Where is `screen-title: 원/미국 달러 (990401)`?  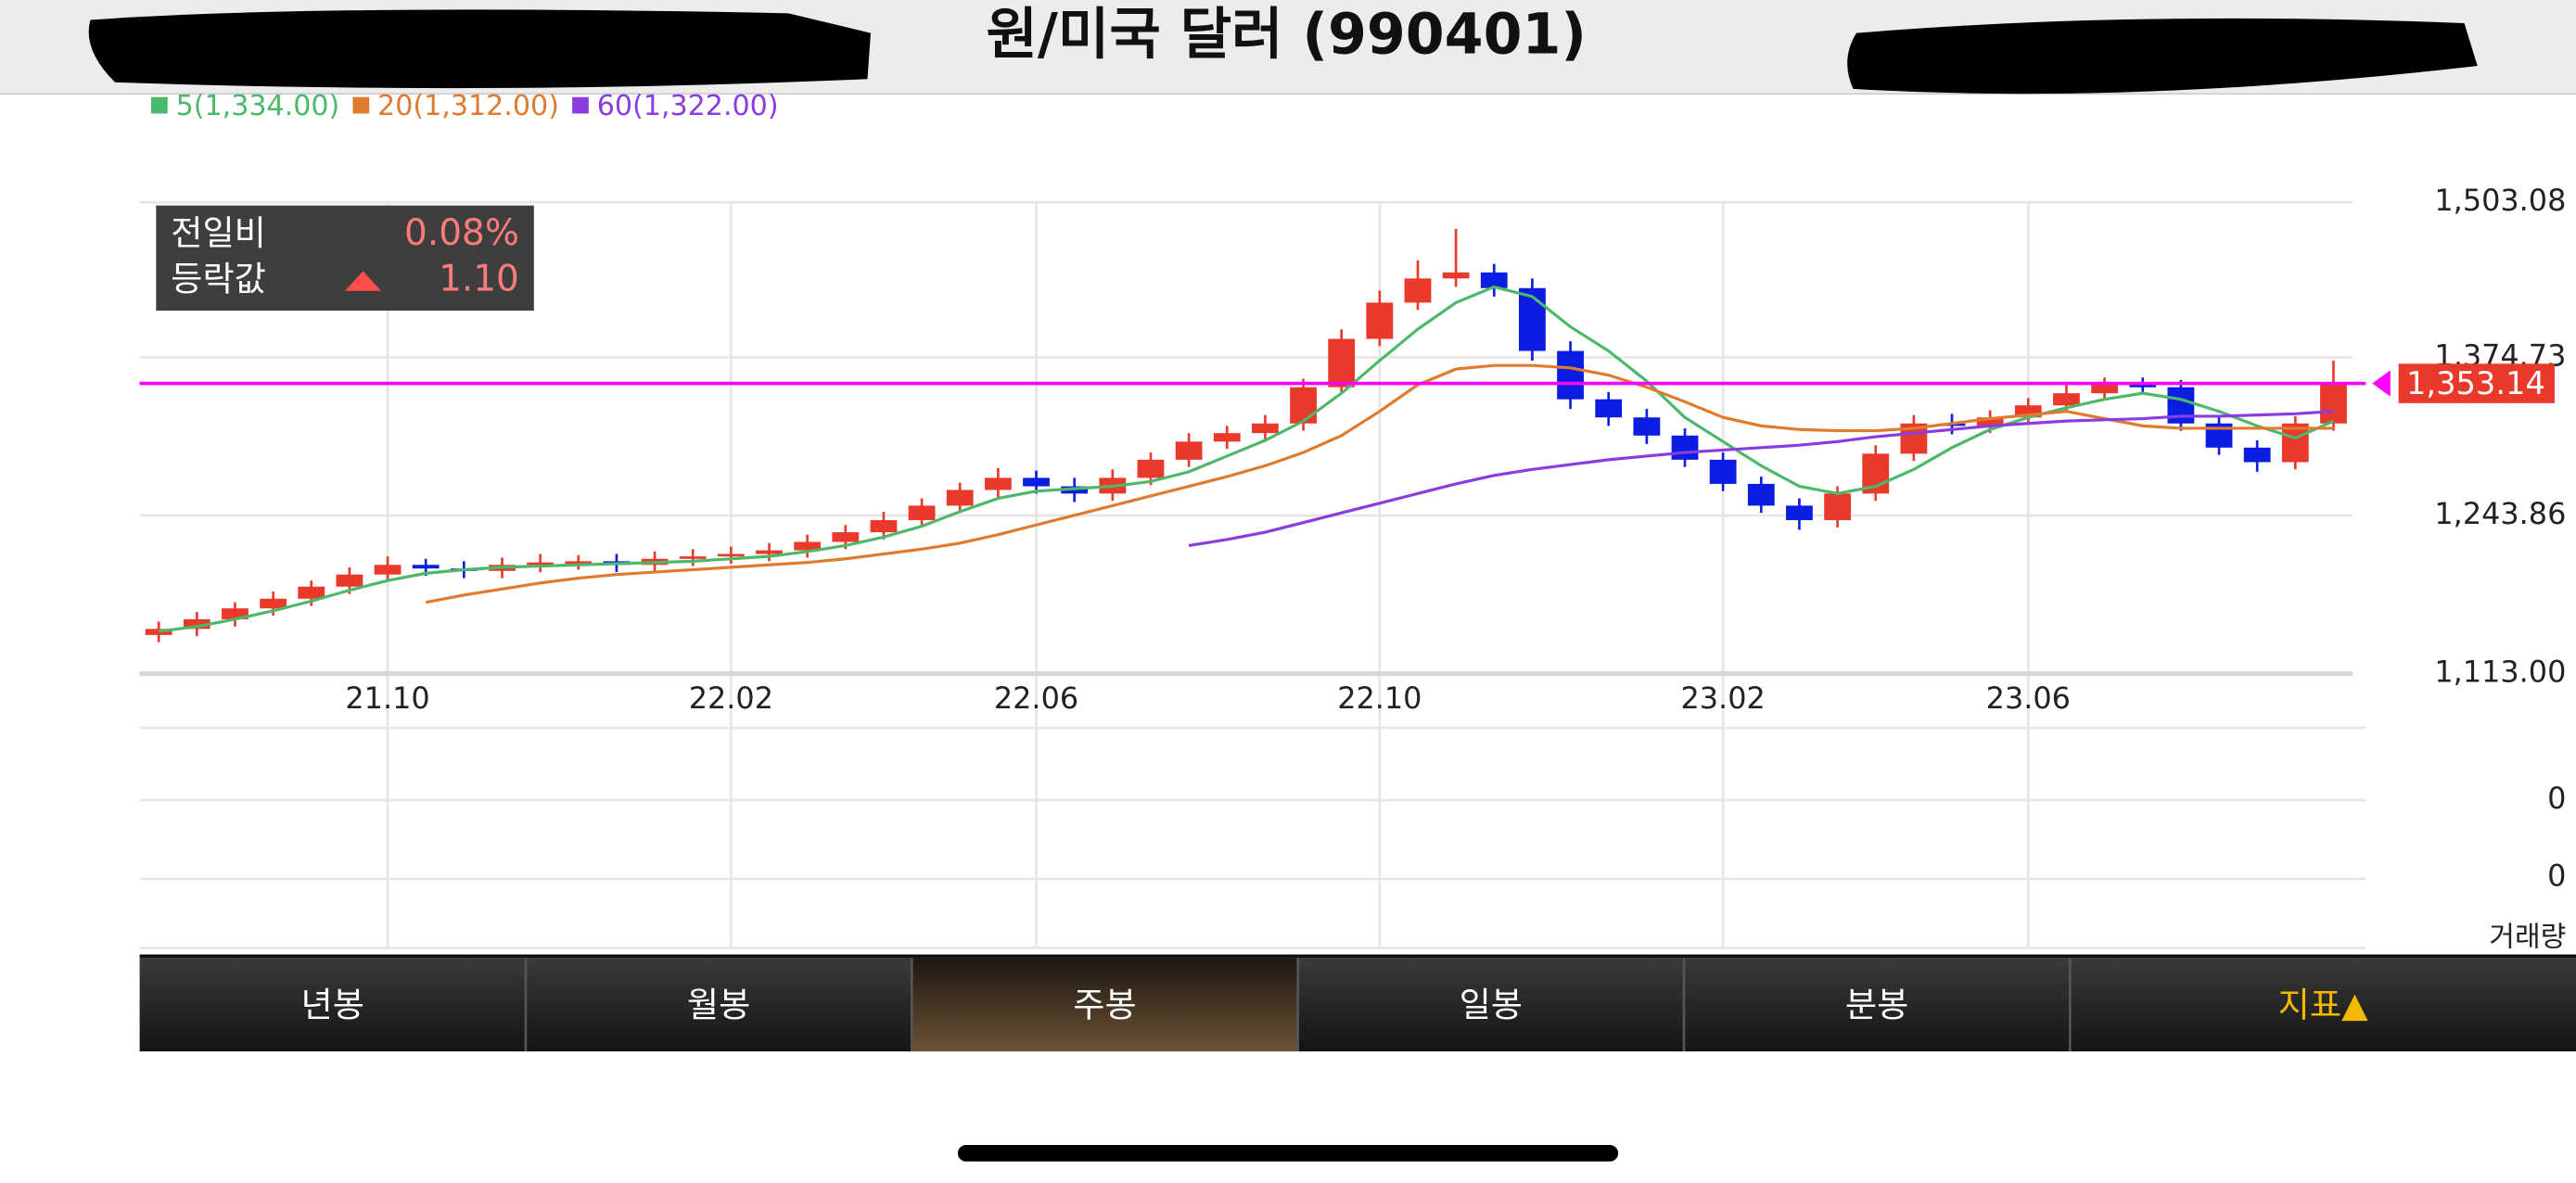
screen-title: 원/미국 달러 (990401) is located at coordinates (1287, 35).